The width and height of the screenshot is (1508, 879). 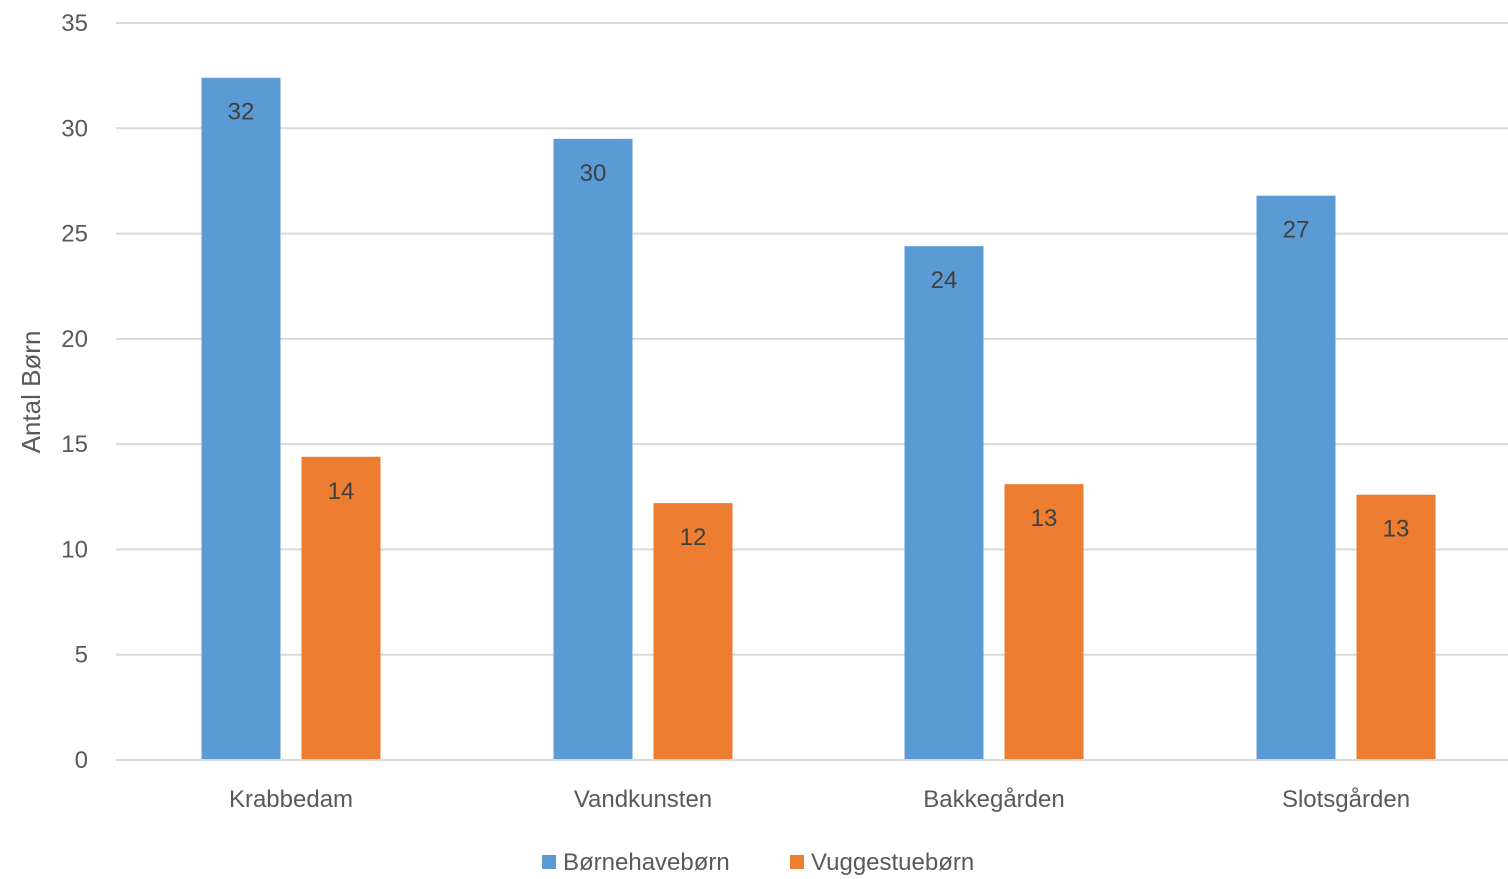 I want to click on data-label: 30, so click(x=593, y=173).